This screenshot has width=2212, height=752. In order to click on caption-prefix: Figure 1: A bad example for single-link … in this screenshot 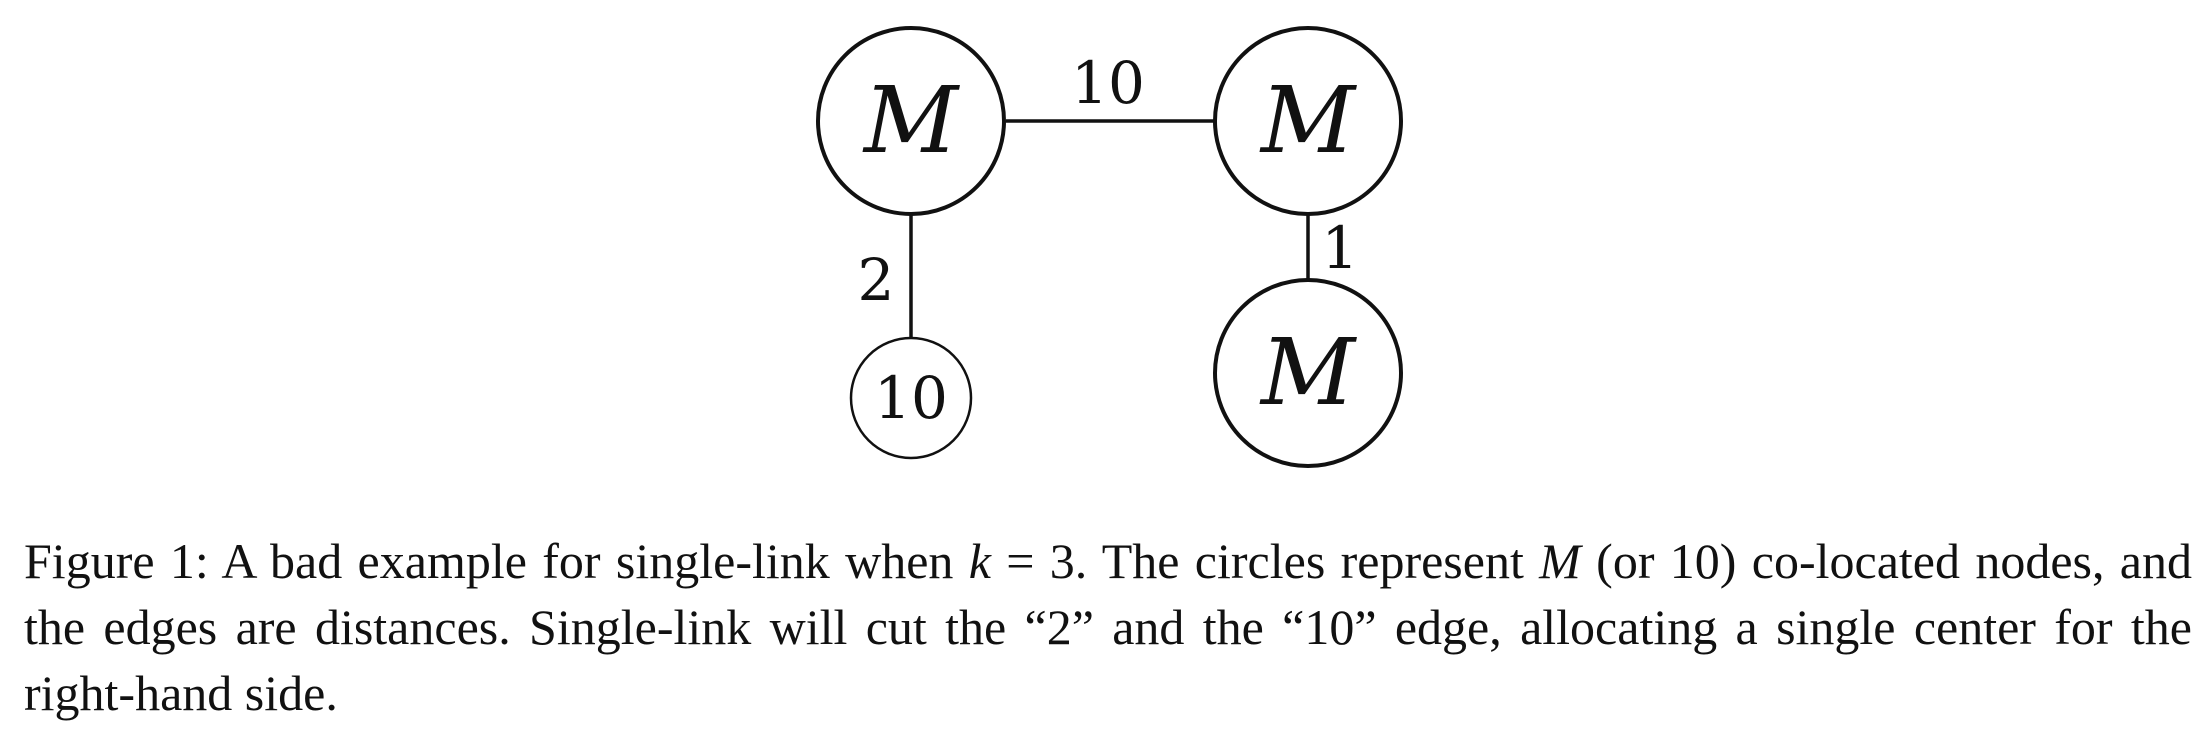, I will do `click(496, 561)`.